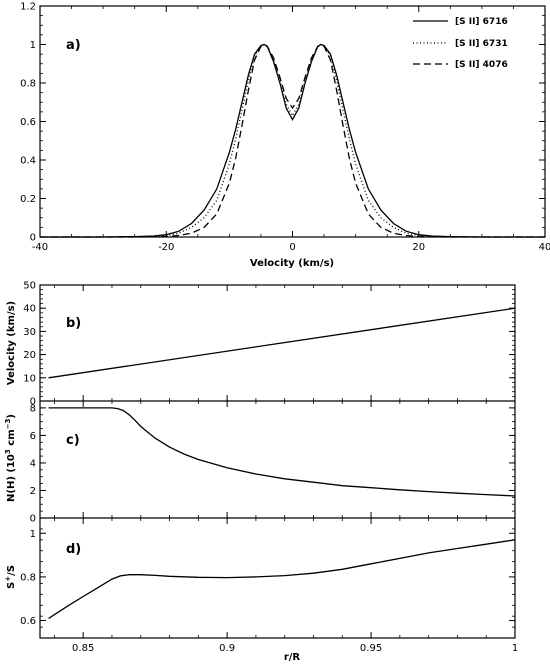  I want to click on panel-b-y-axis-label: Velocity (km/s), so click(11, 343).